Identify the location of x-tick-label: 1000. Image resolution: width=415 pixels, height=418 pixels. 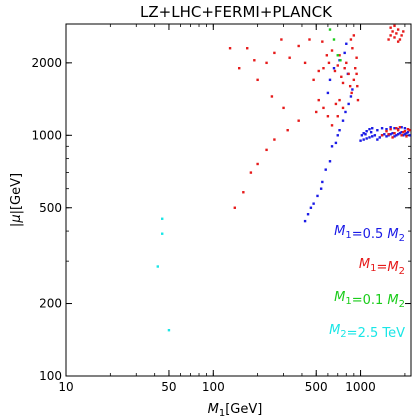
(360, 387).